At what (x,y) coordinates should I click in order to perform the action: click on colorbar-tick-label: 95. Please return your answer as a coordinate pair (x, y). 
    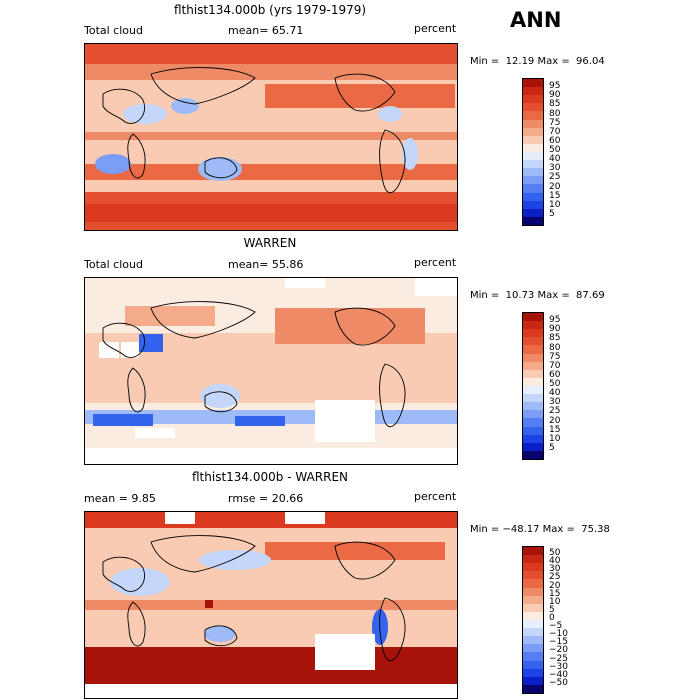
    Looking at the image, I should click on (555, 320).